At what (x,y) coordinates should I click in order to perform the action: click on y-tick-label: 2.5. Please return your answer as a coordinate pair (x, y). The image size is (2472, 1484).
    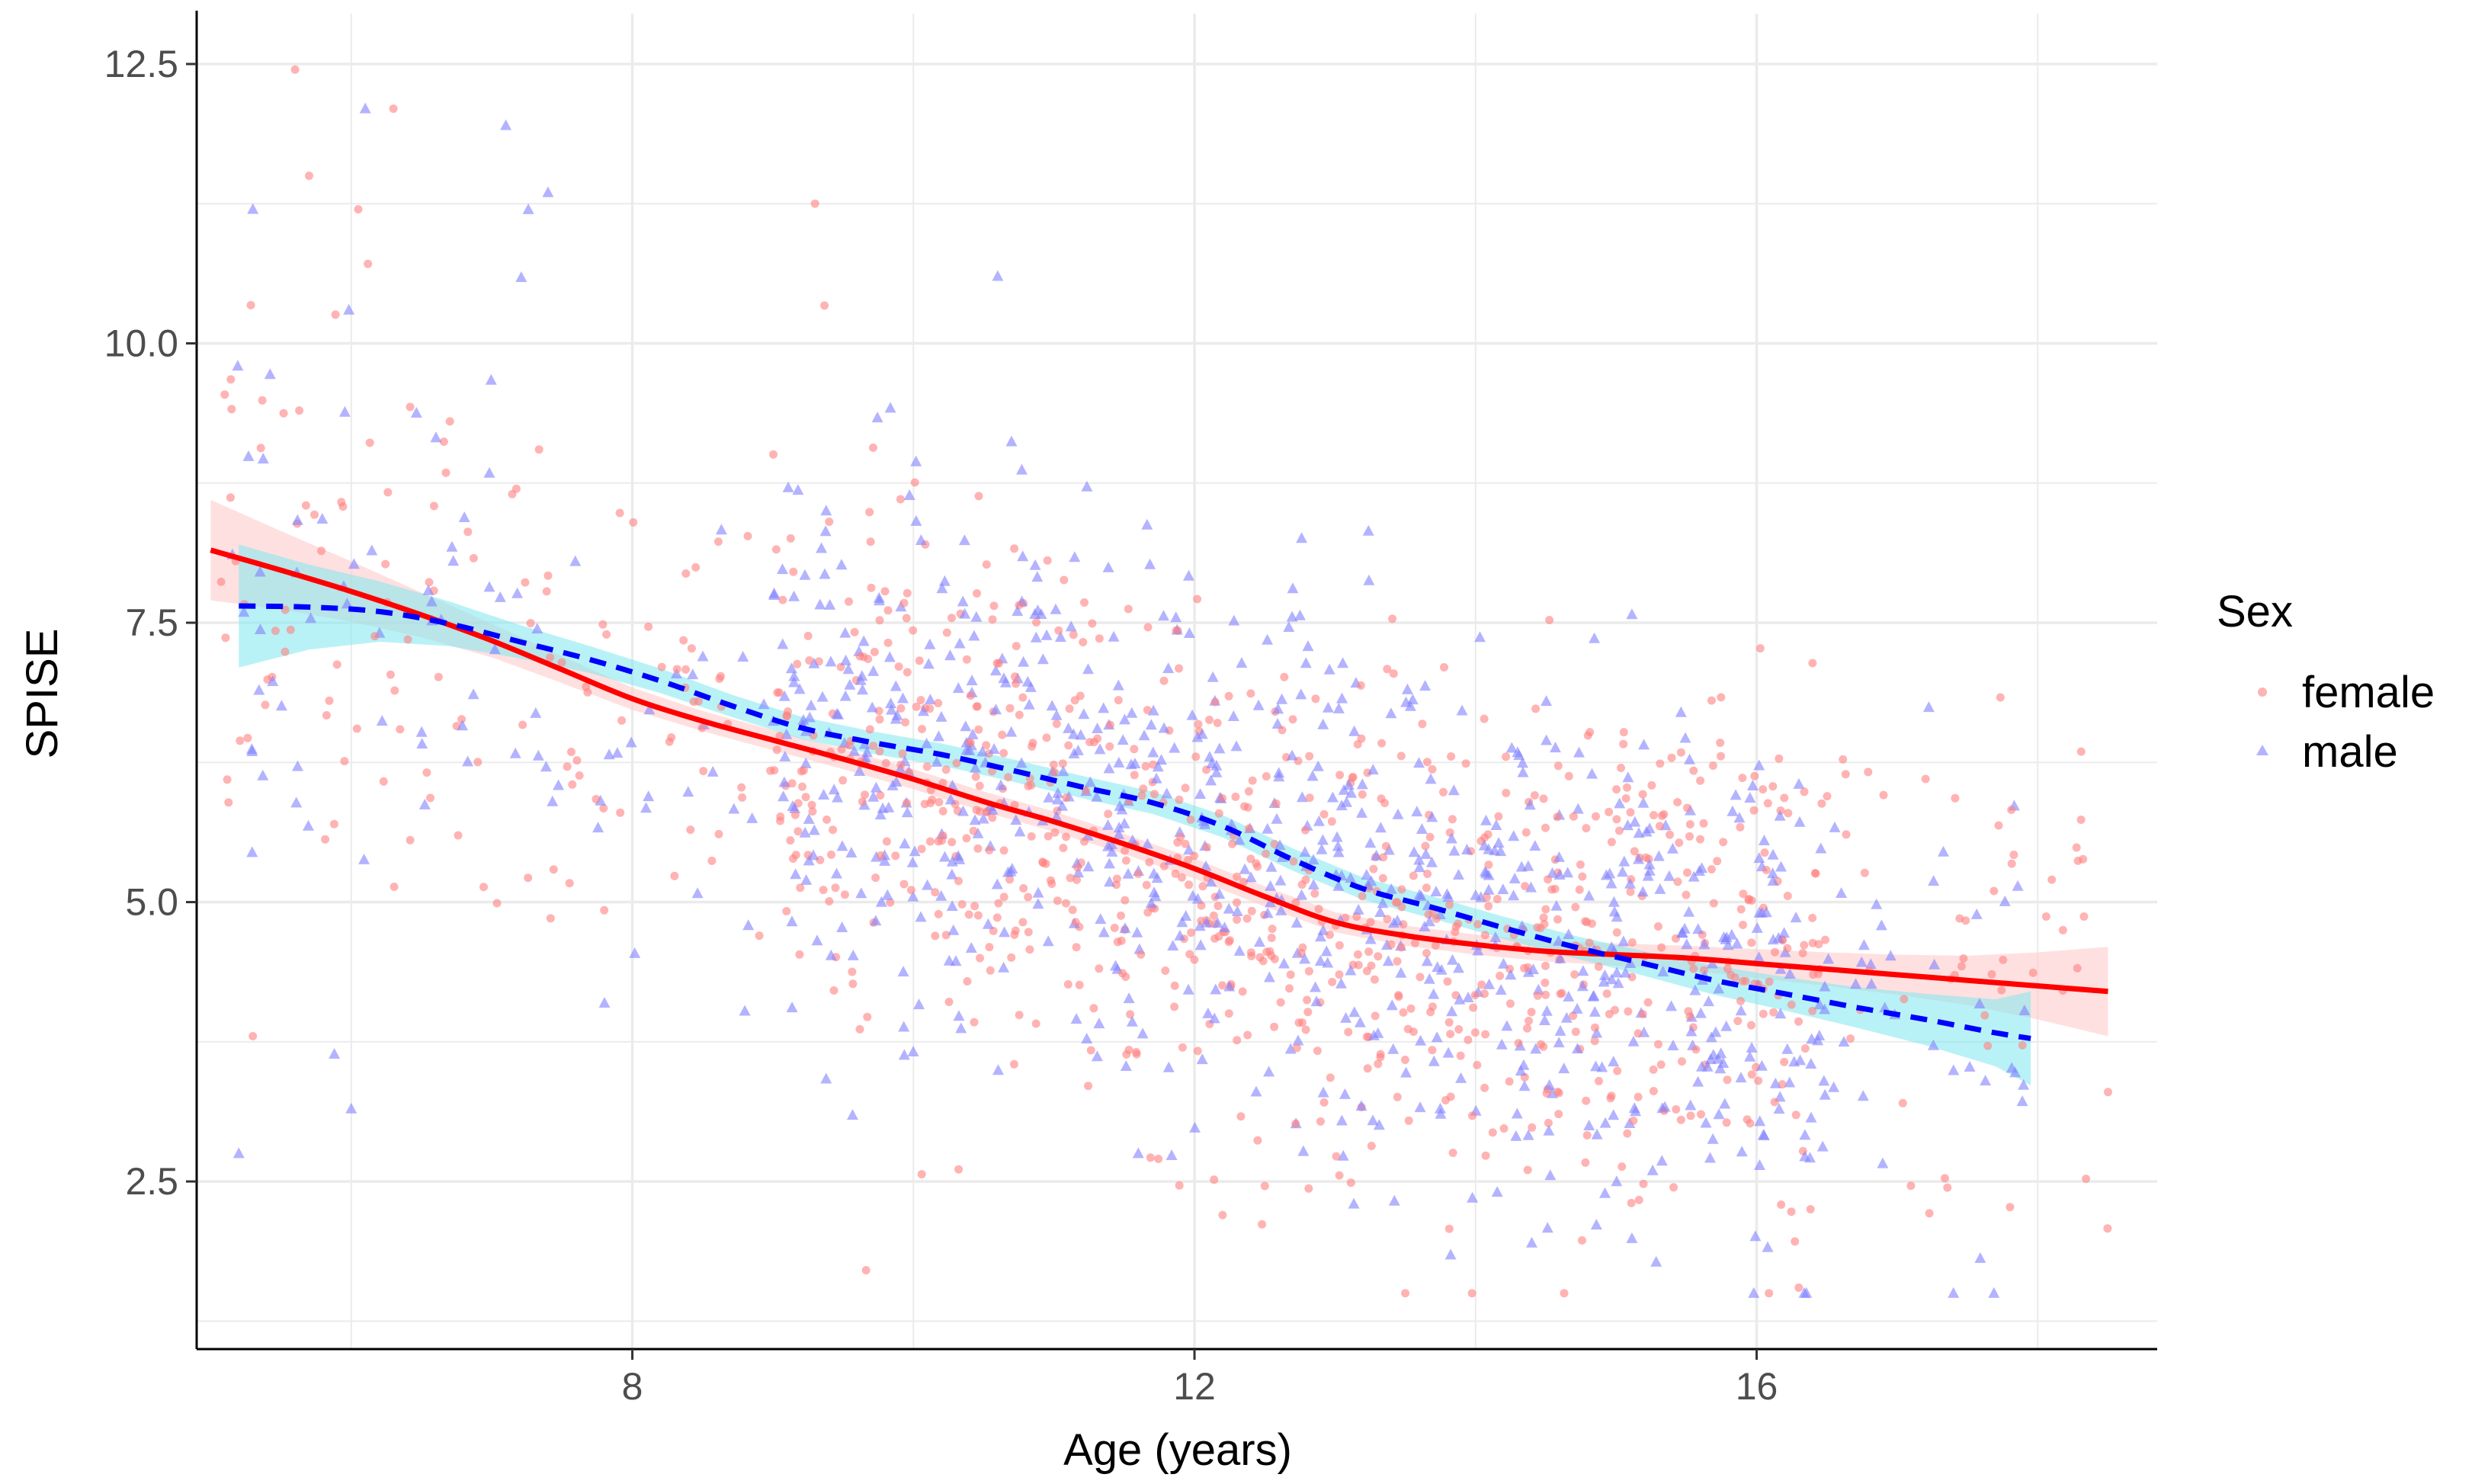
    Looking at the image, I should click on (152, 1182).